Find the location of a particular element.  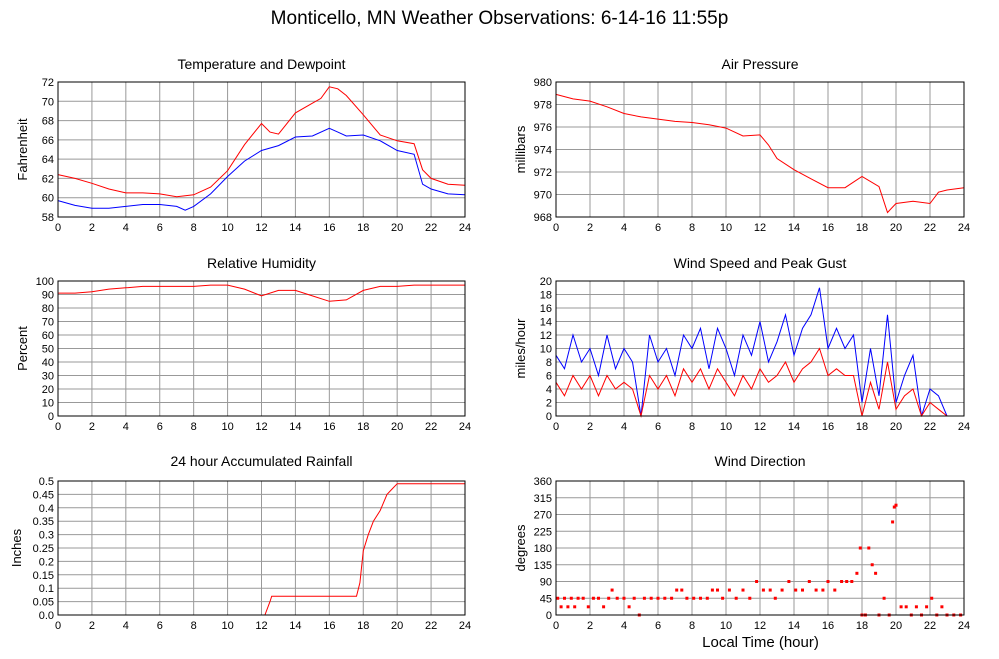

y-tick-label: 980 is located at coordinates (543, 83).